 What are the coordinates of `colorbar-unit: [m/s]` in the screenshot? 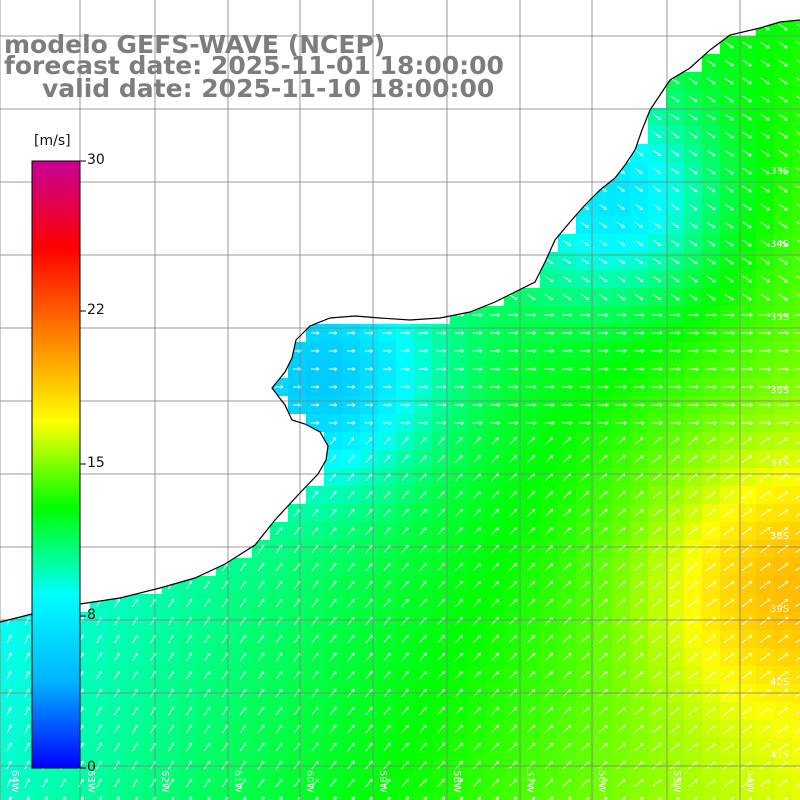 It's located at (52, 141).